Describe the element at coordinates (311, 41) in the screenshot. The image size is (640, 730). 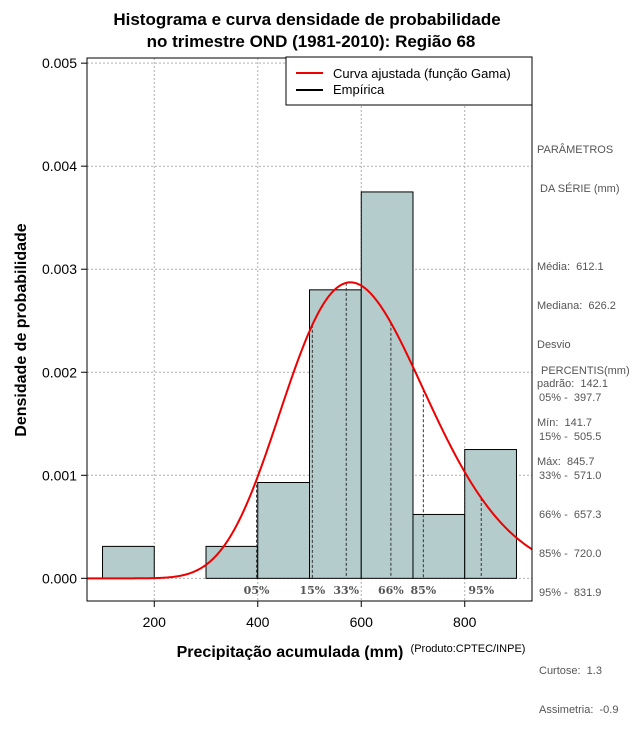
I see `chart-title-line2: no trimestre OND (1981-2010): Região 68` at that location.